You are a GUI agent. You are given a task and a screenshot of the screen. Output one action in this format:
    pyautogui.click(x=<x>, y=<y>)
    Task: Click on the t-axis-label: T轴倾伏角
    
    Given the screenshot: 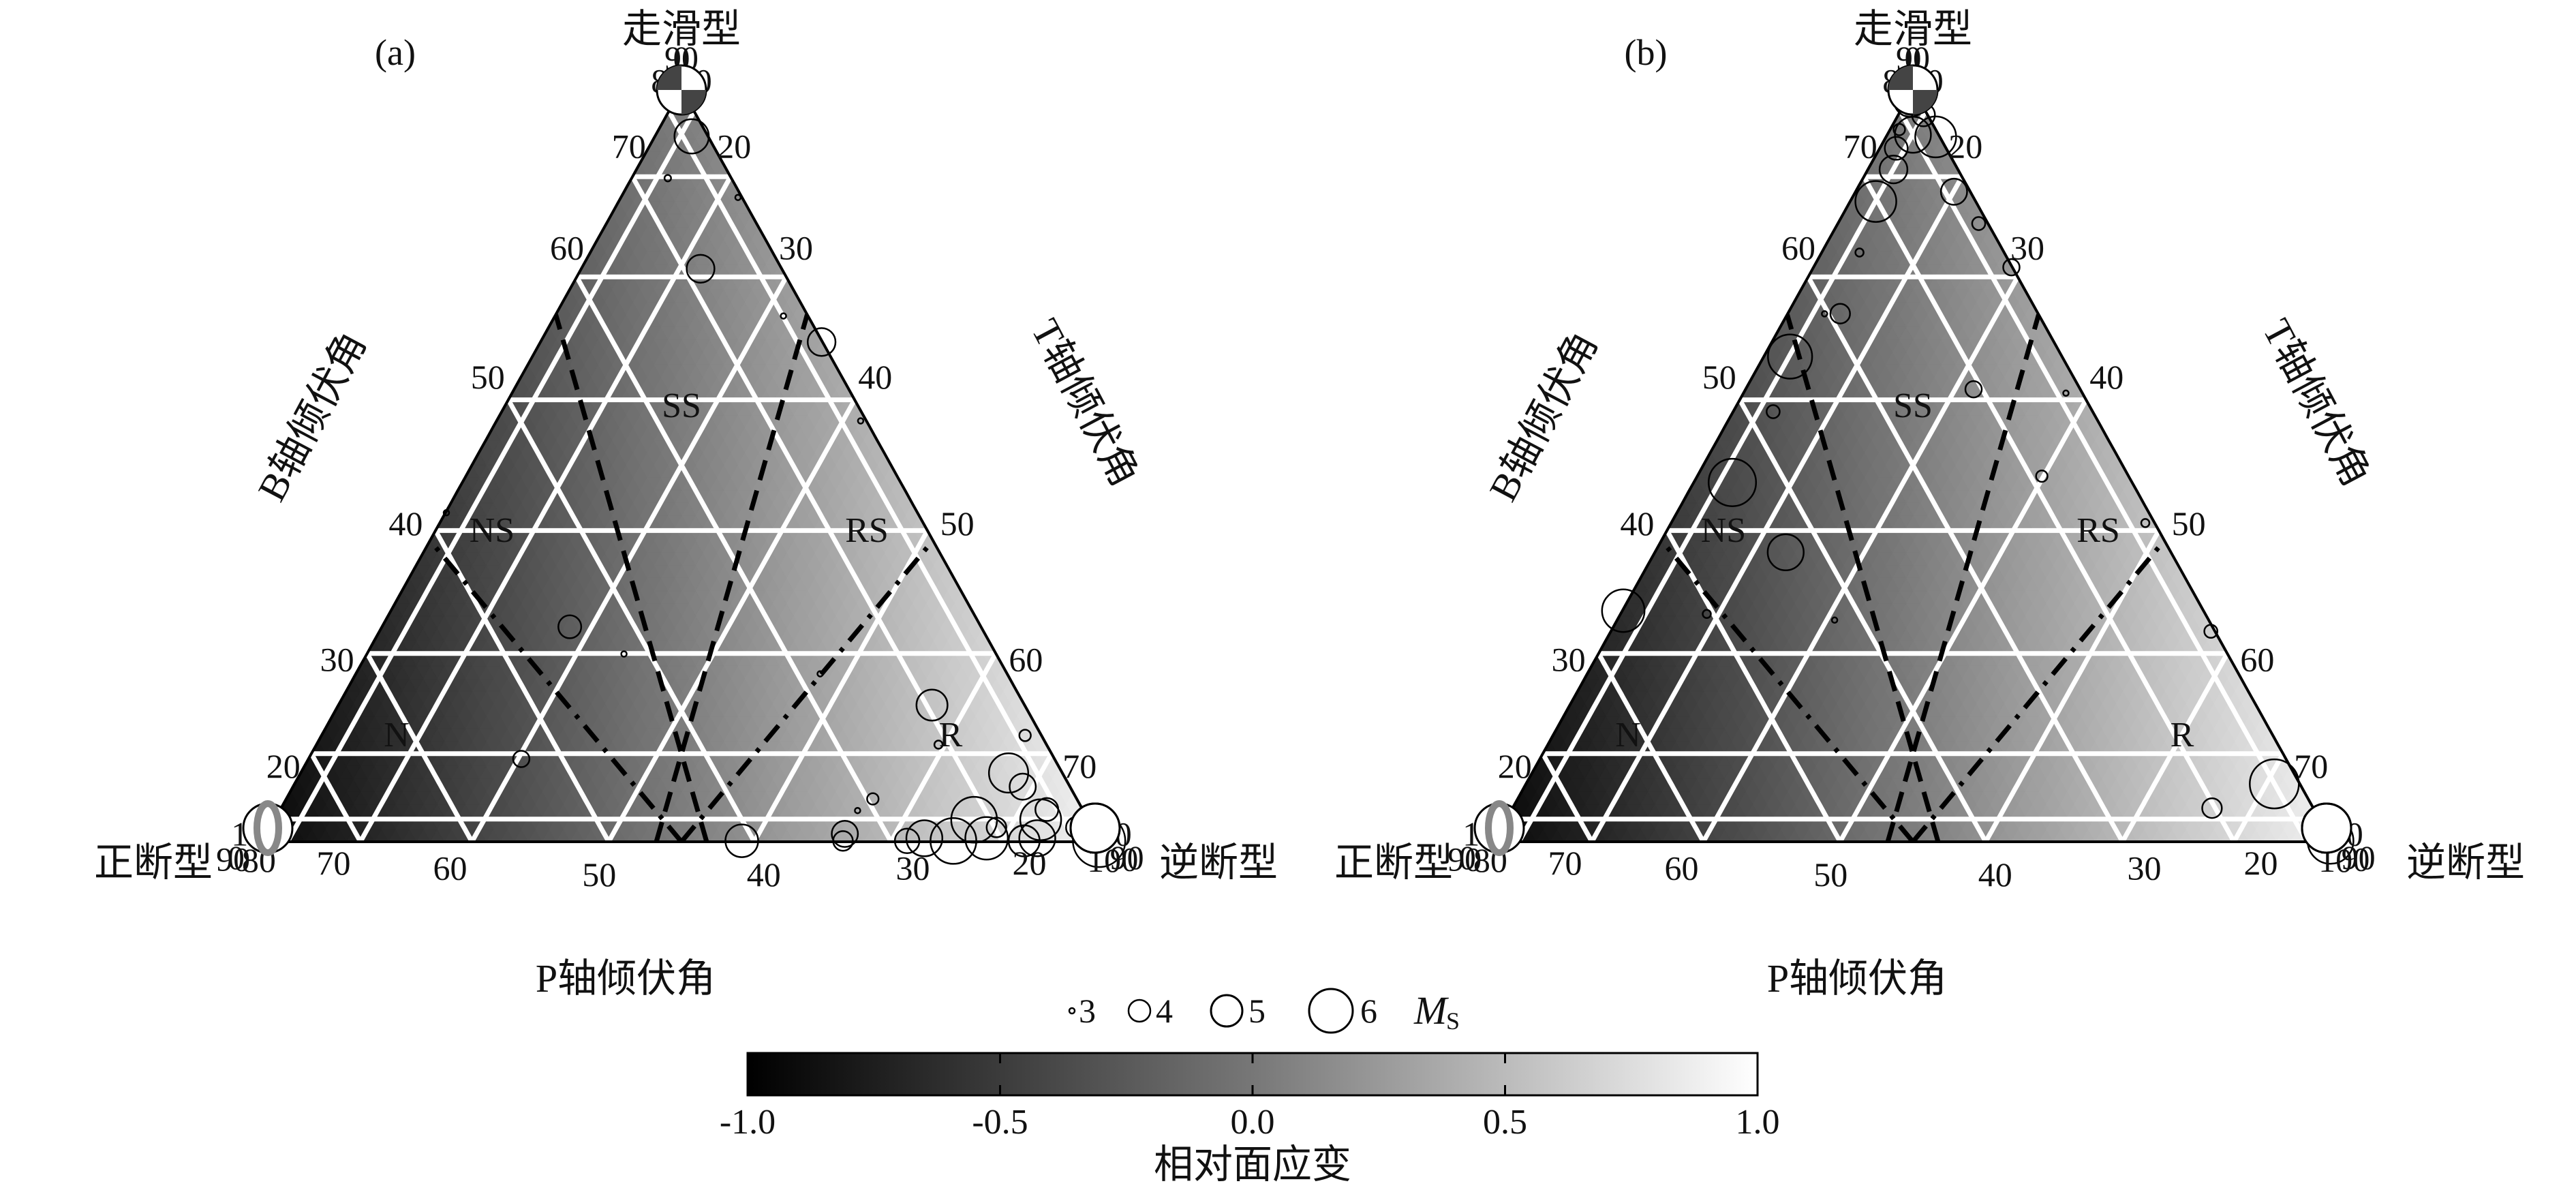 What is the action you would take?
    pyautogui.click(x=1085, y=403)
    